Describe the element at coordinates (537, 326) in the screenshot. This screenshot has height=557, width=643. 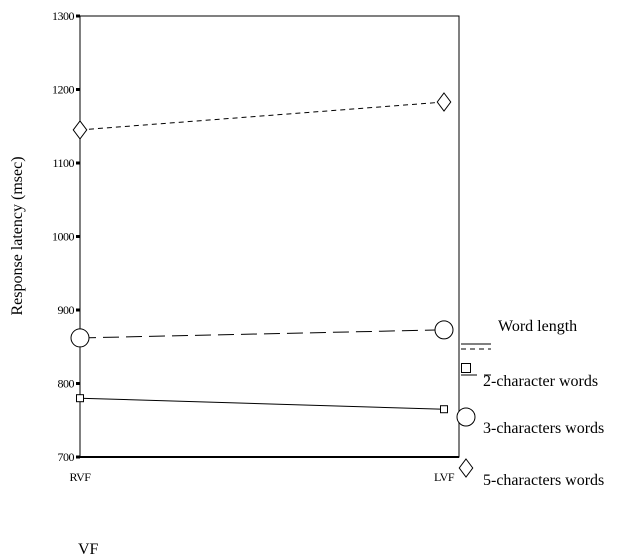
I see `legend-title: Word length` at that location.